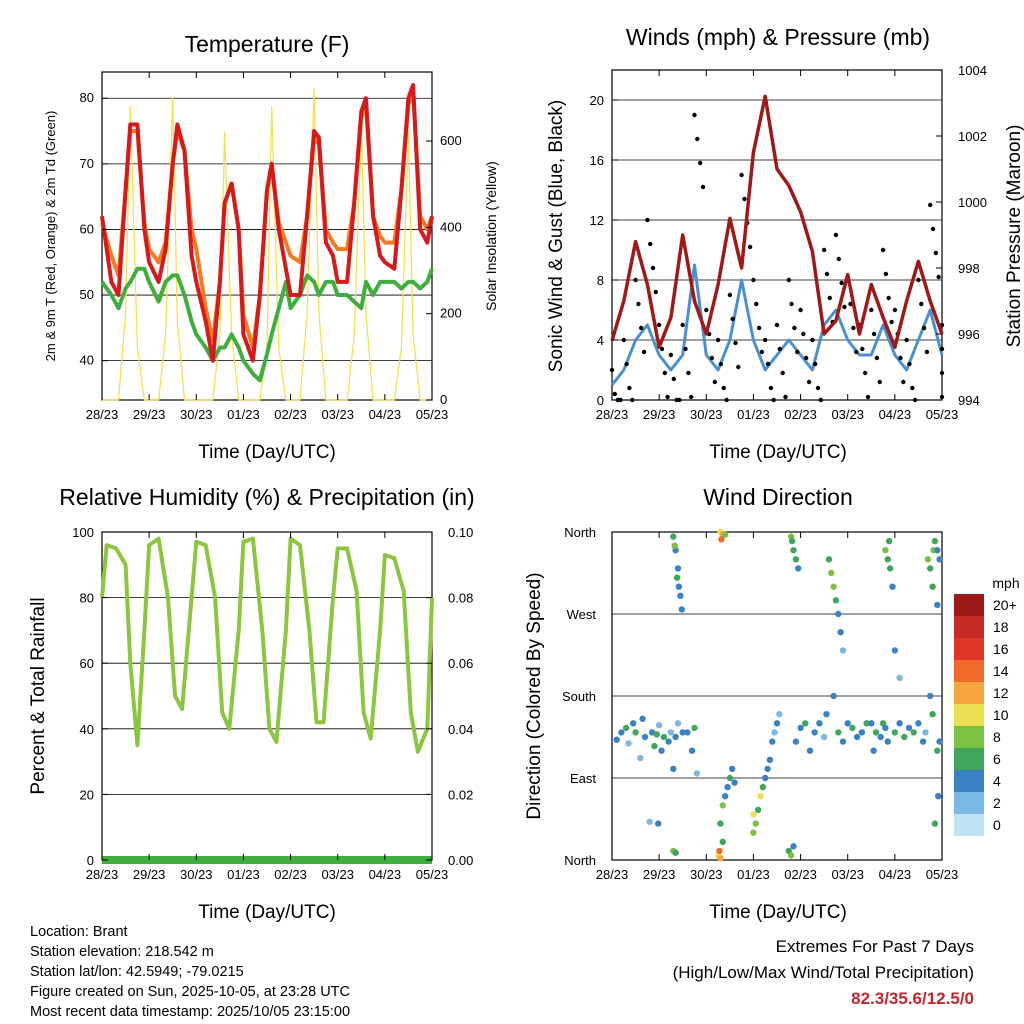  I want to click on temperature-y-tick-label: 40, so click(87, 360).